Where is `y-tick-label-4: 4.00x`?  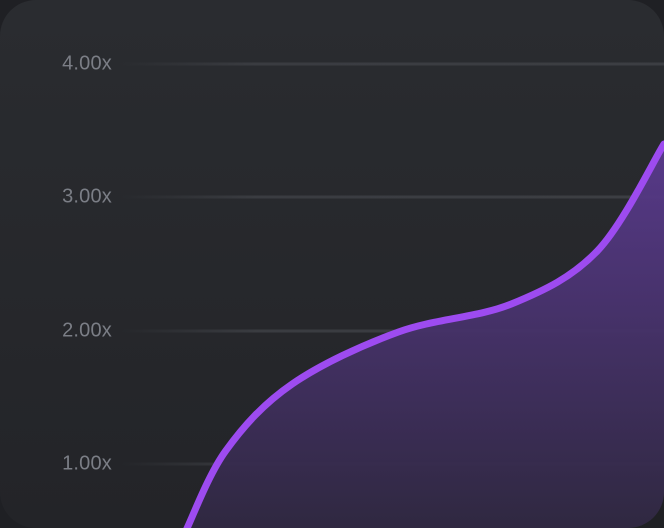
y-tick-label-4: 4.00x is located at coordinates (87, 63).